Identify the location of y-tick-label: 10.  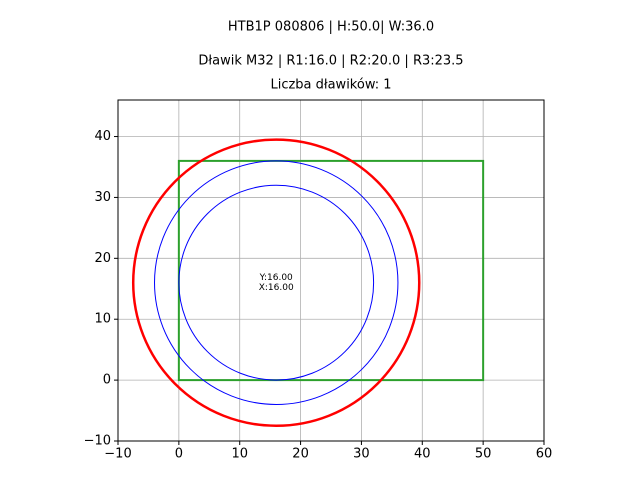
(102, 319).